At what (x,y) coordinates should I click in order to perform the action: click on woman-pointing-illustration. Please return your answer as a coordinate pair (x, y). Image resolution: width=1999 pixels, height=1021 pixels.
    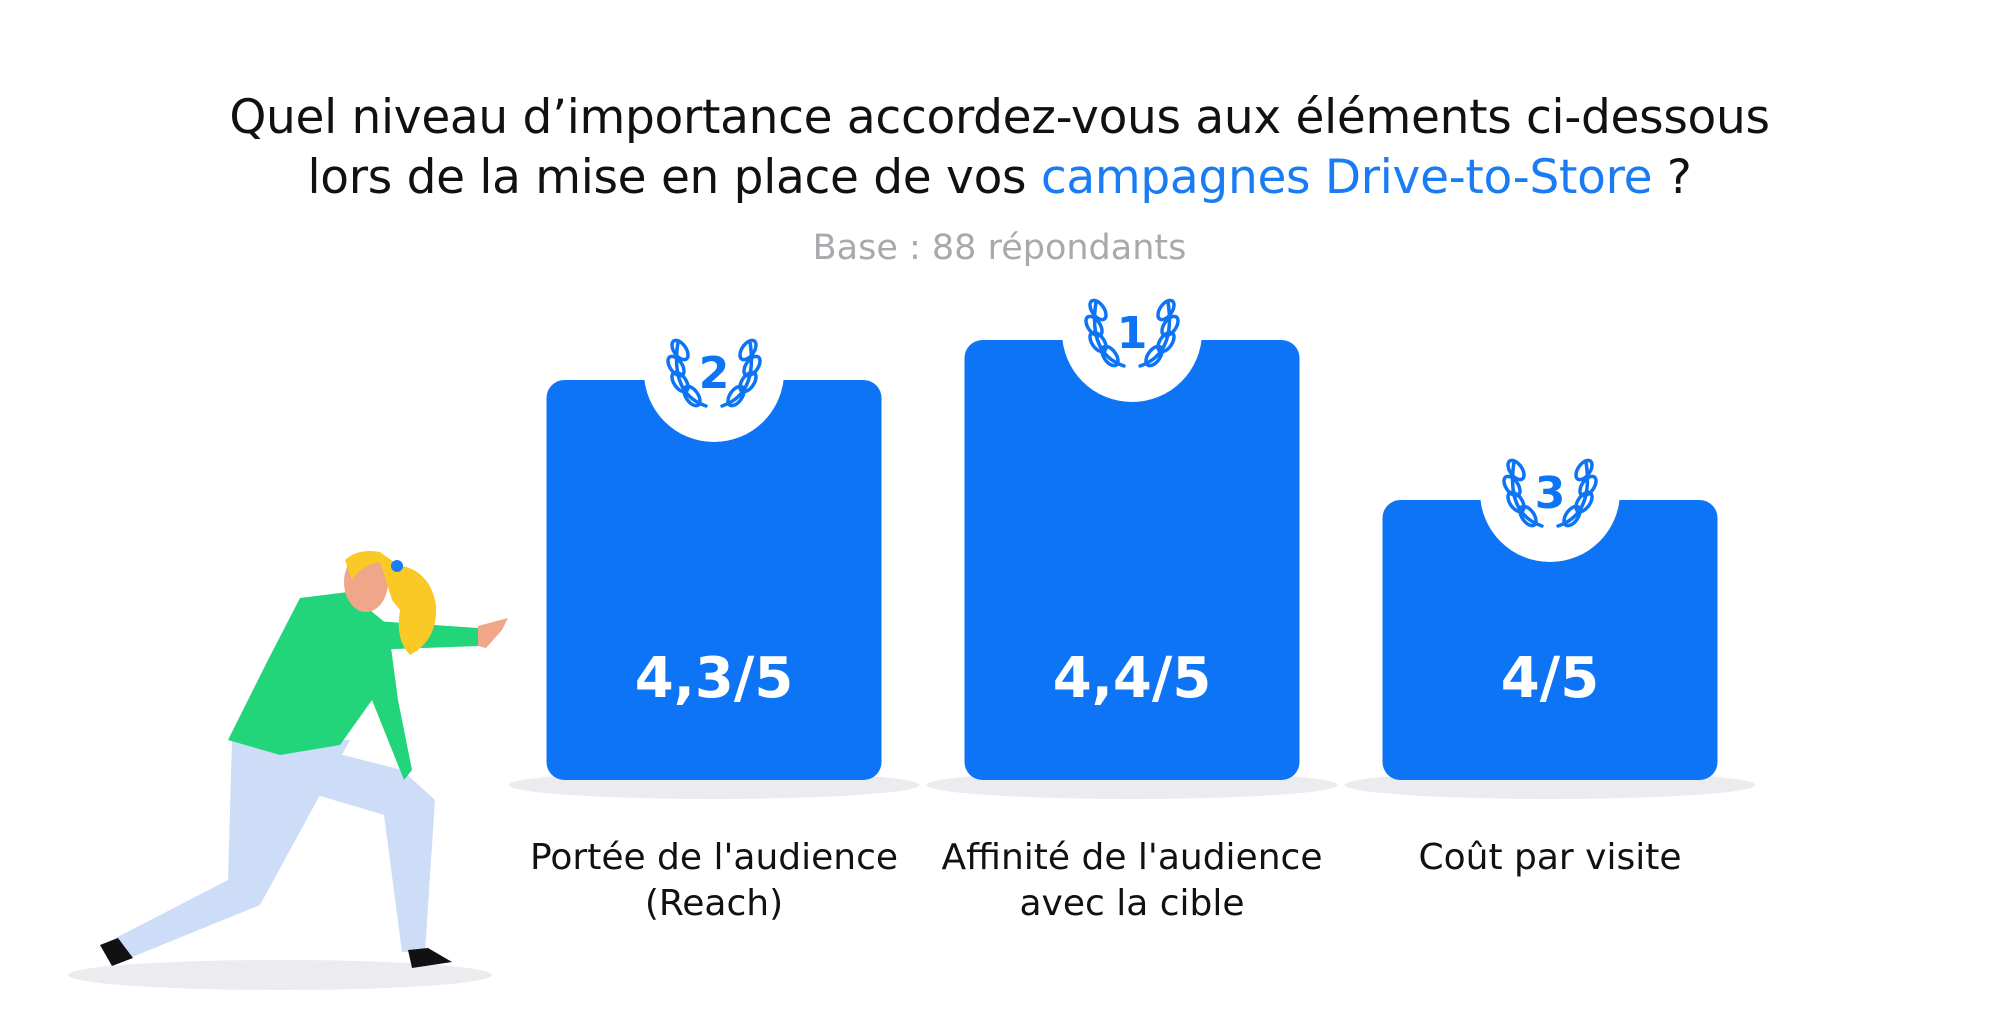
    Looking at the image, I should click on (288, 770).